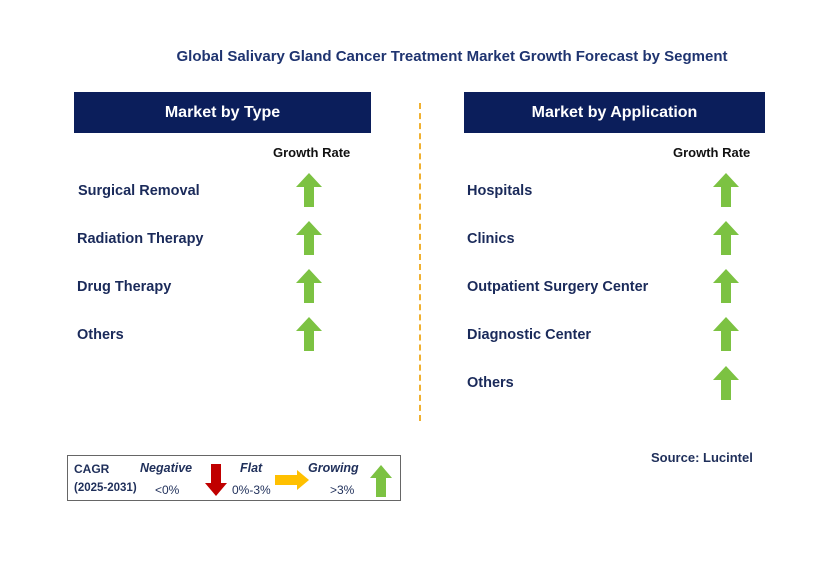  Describe the element at coordinates (491, 239) in the screenshot. I see `right-item-label: Clinics` at that location.